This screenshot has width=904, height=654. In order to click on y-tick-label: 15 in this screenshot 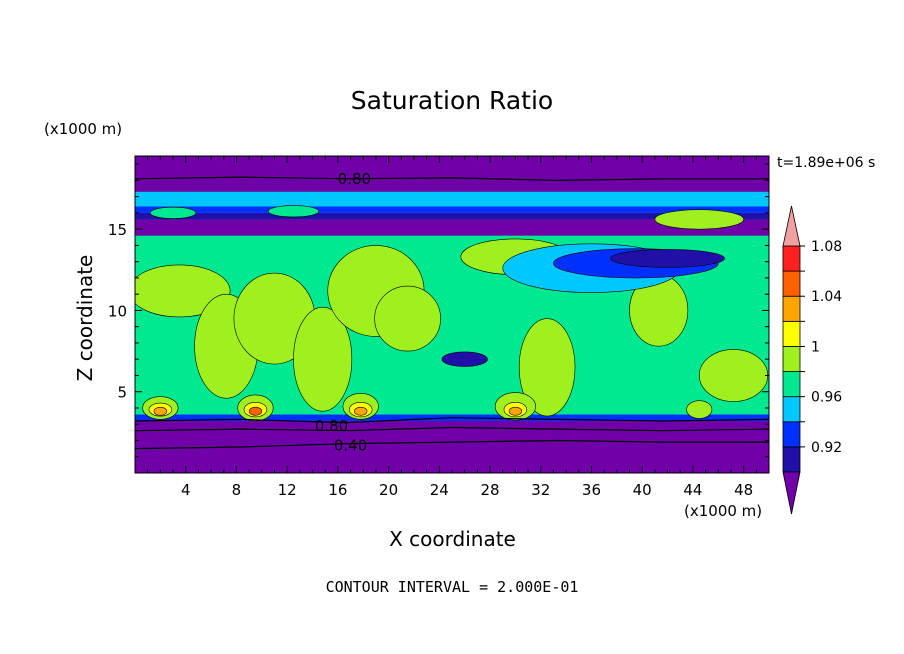, I will do `click(117, 230)`.